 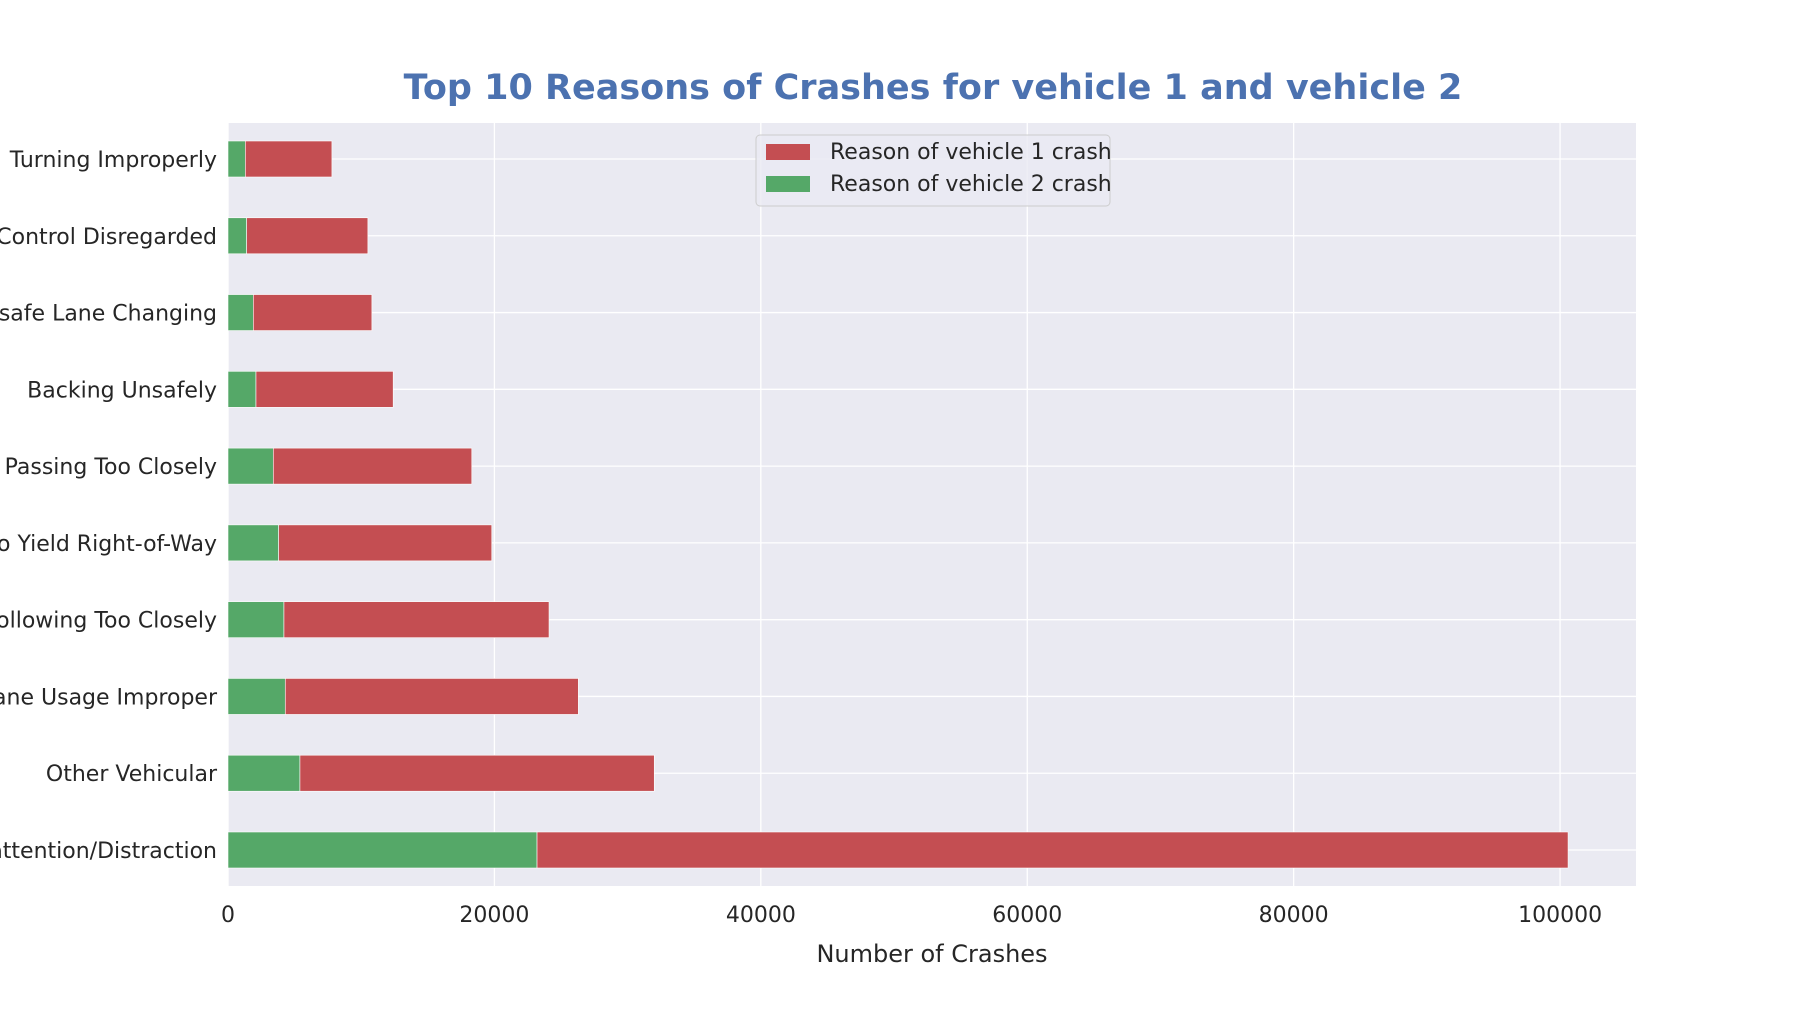 What do you see at coordinates (494, 915) in the screenshot?
I see `x-tick-label-1: 20000` at bounding box center [494, 915].